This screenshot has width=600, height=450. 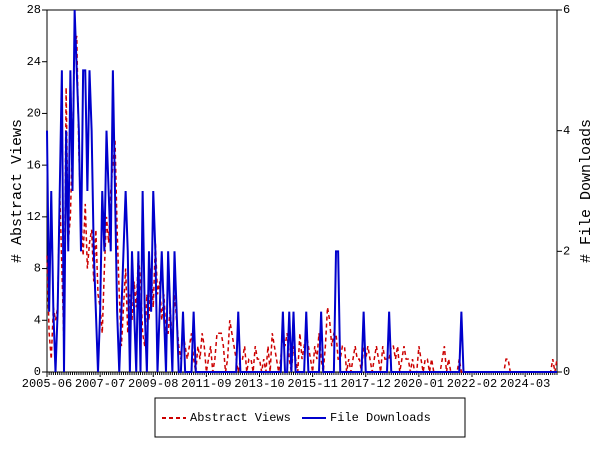 What do you see at coordinates (17, 191) in the screenshot?
I see `y-axis-title: # Abstract Views` at bounding box center [17, 191].